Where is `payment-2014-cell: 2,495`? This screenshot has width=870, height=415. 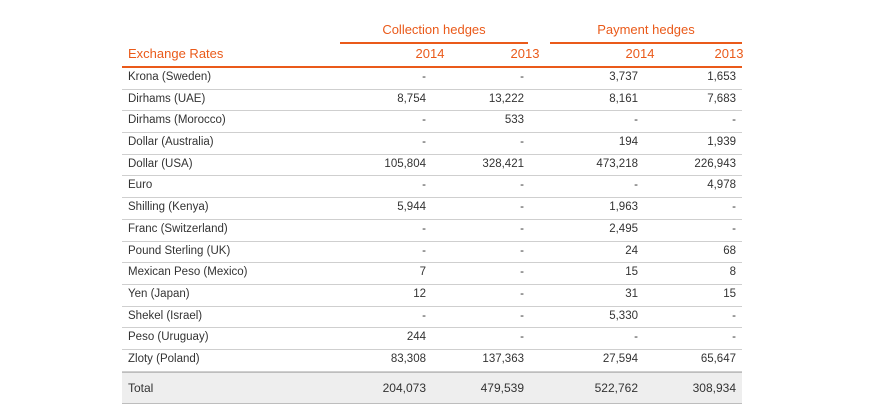 payment-2014-cell: 2,495 is located at coordinates (623, 228).